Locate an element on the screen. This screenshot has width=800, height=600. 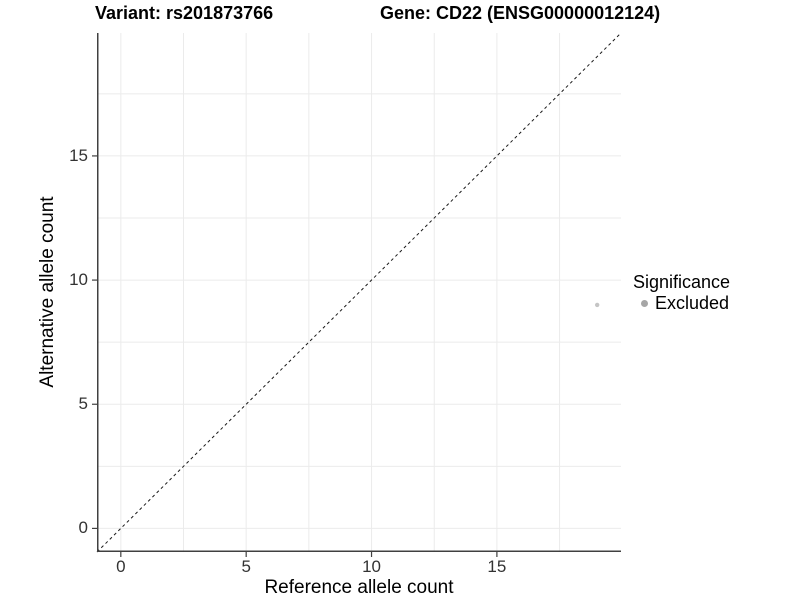
plot-title-gene: Gene: CD22 (ENSG00000012124) is located at coordinates (520, 13).